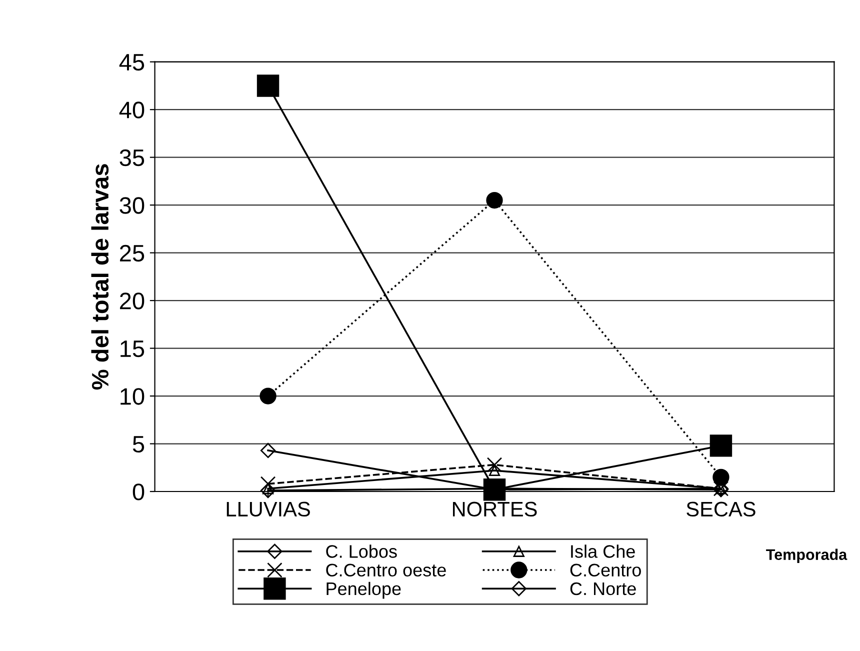 This screenshot has width=860, height=651. What do you see at coordinates (131, 62) in the screenshot?
I see `y-tick-label: 45` at bounding box center [131, 62].